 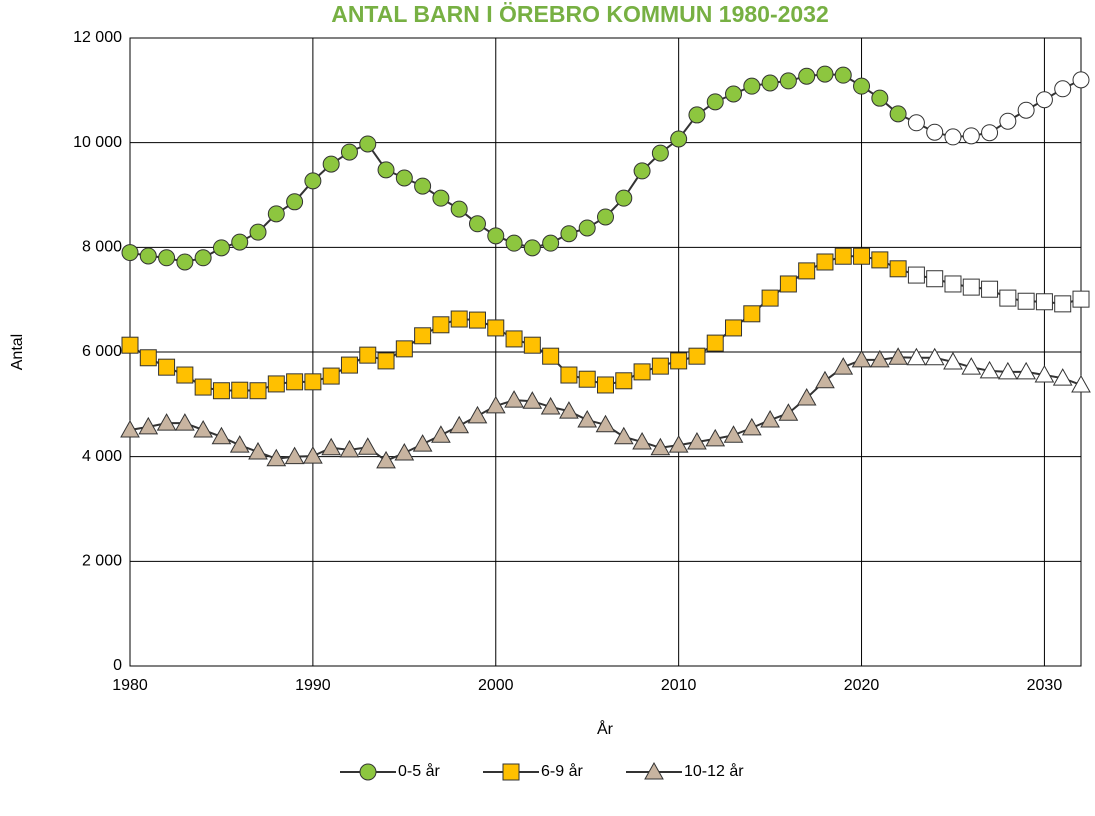 I want to click on legend-label: 0-5 år, so click(x=419, y=771).